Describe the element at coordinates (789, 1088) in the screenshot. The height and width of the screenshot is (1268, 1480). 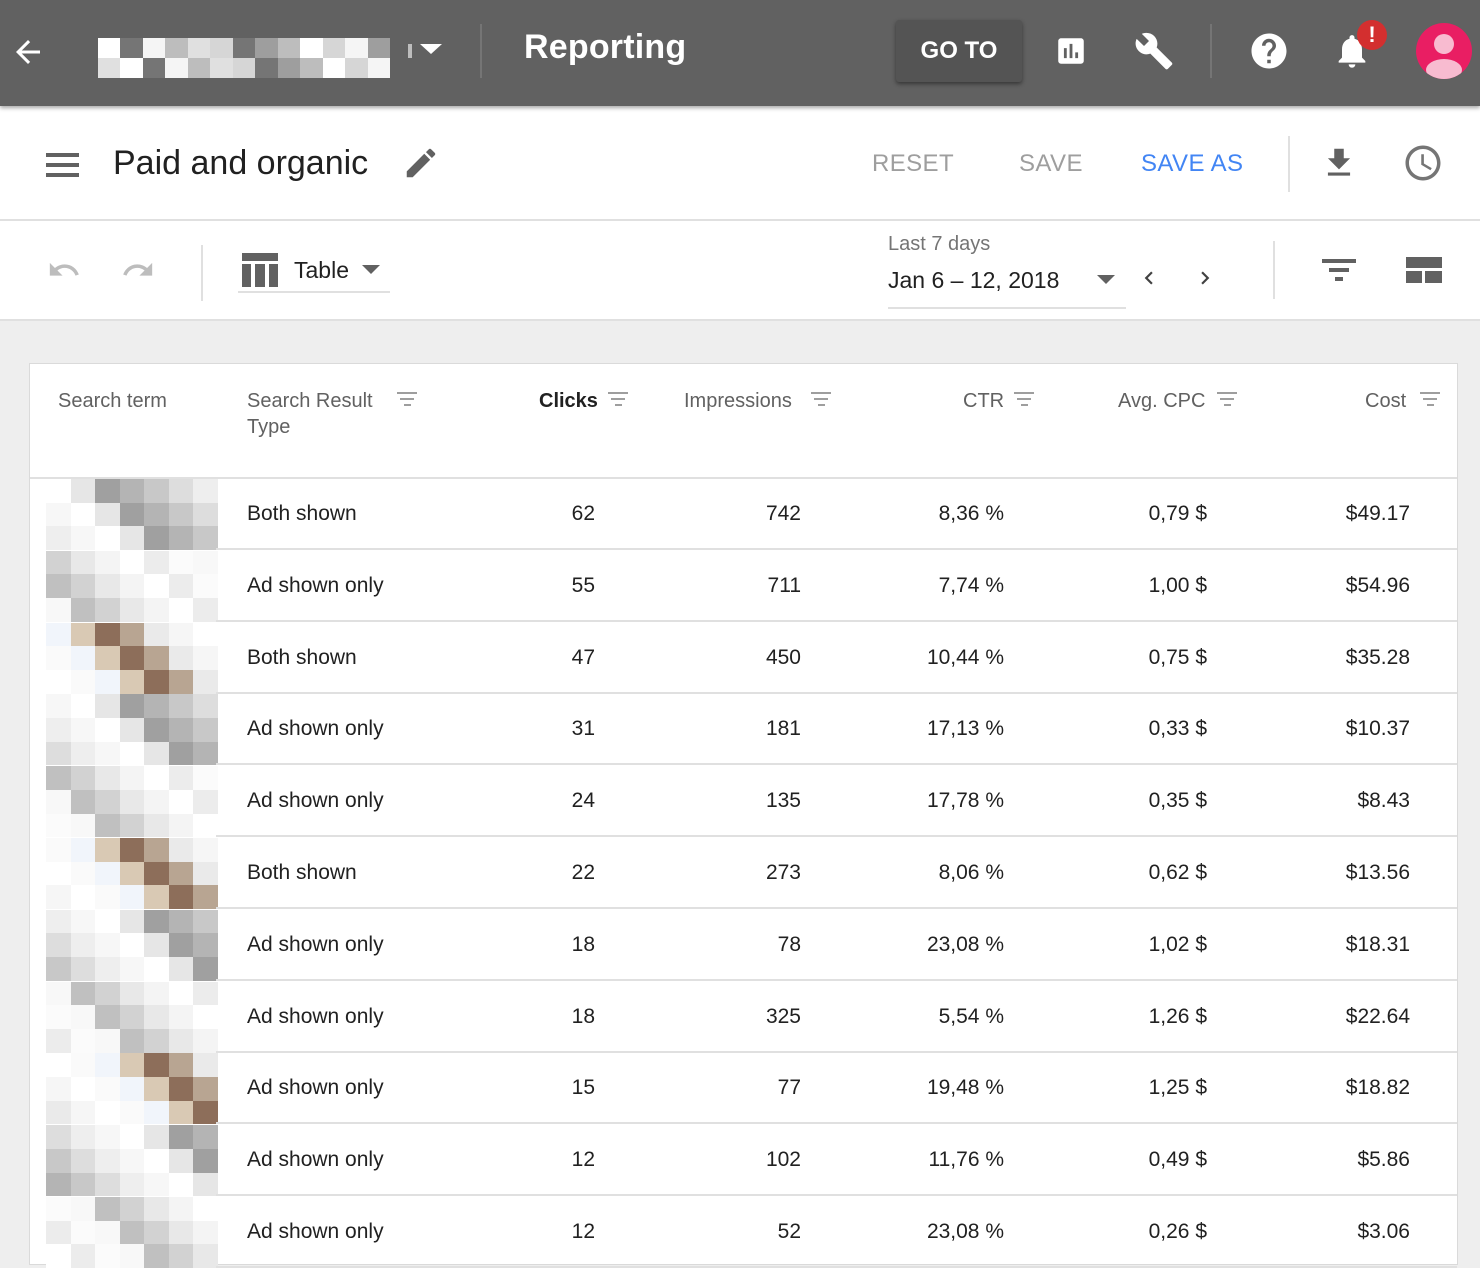
I see `cell-impressions: 77` at that location.